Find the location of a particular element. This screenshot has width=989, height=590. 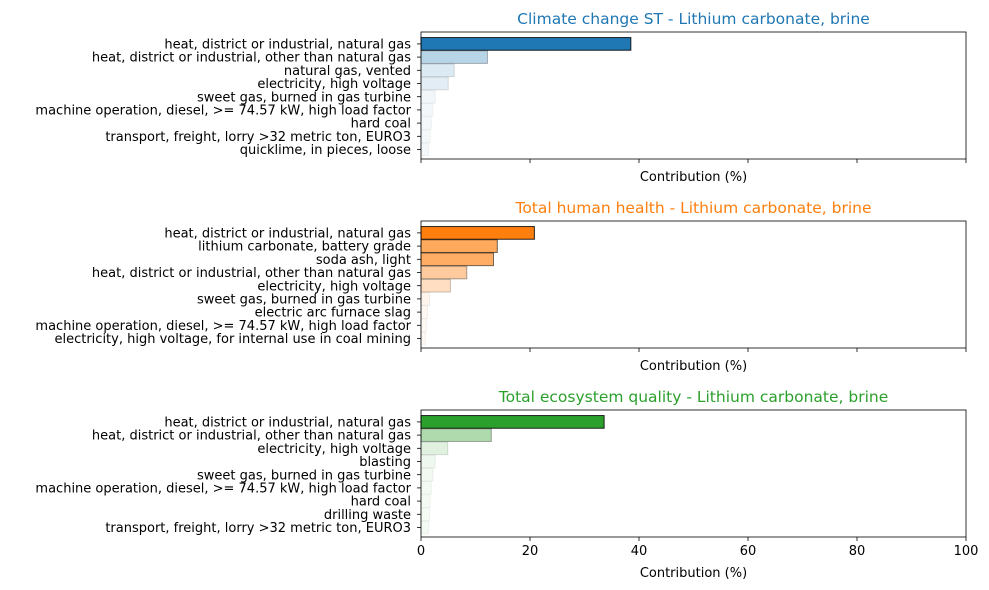

category-label: blasting is located at coordinates (385, 462).